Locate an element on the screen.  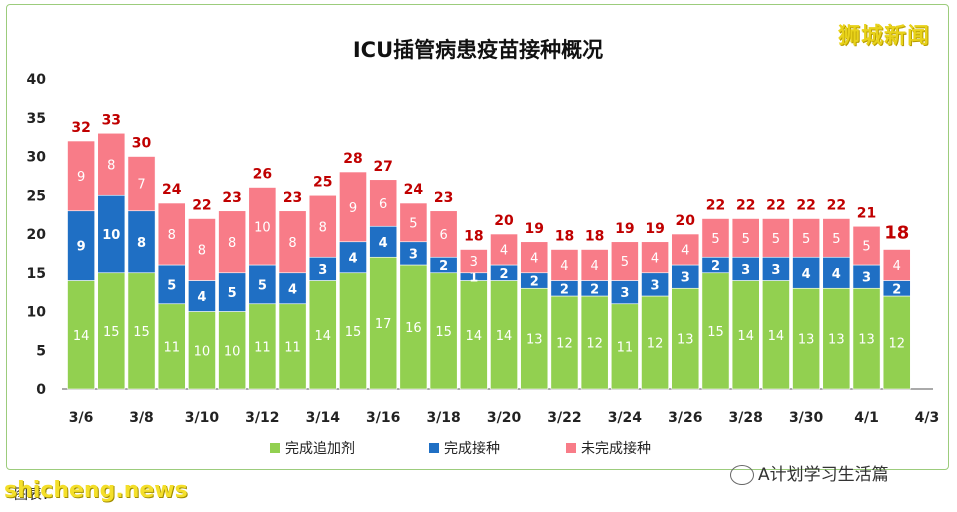
legend-label: 完成接种 is located at coordinates (472, 448).